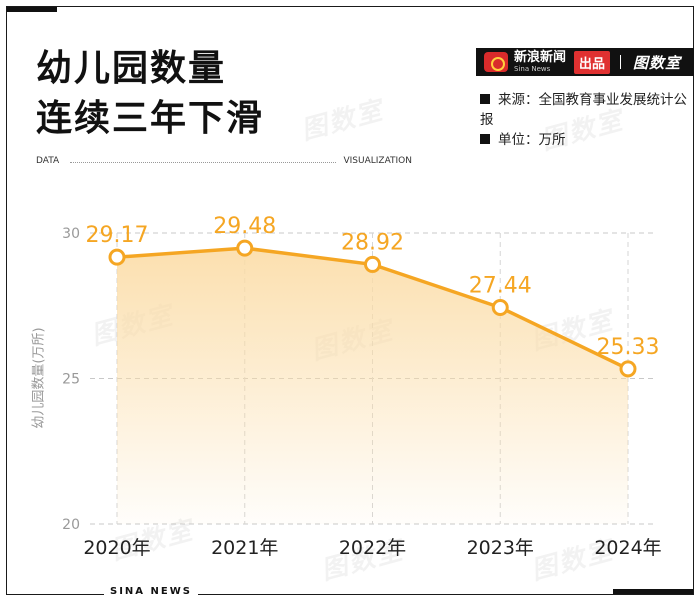  I want to click on brand-separator, so click(621, 62).